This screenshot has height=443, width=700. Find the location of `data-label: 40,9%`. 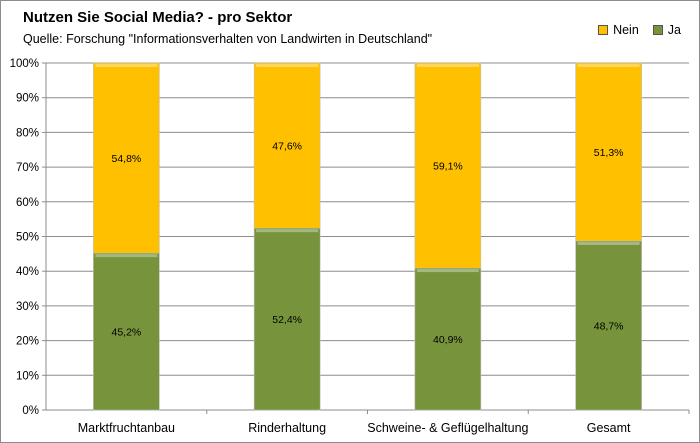

data-label: 40,9% is located at coordinates (448, 340).